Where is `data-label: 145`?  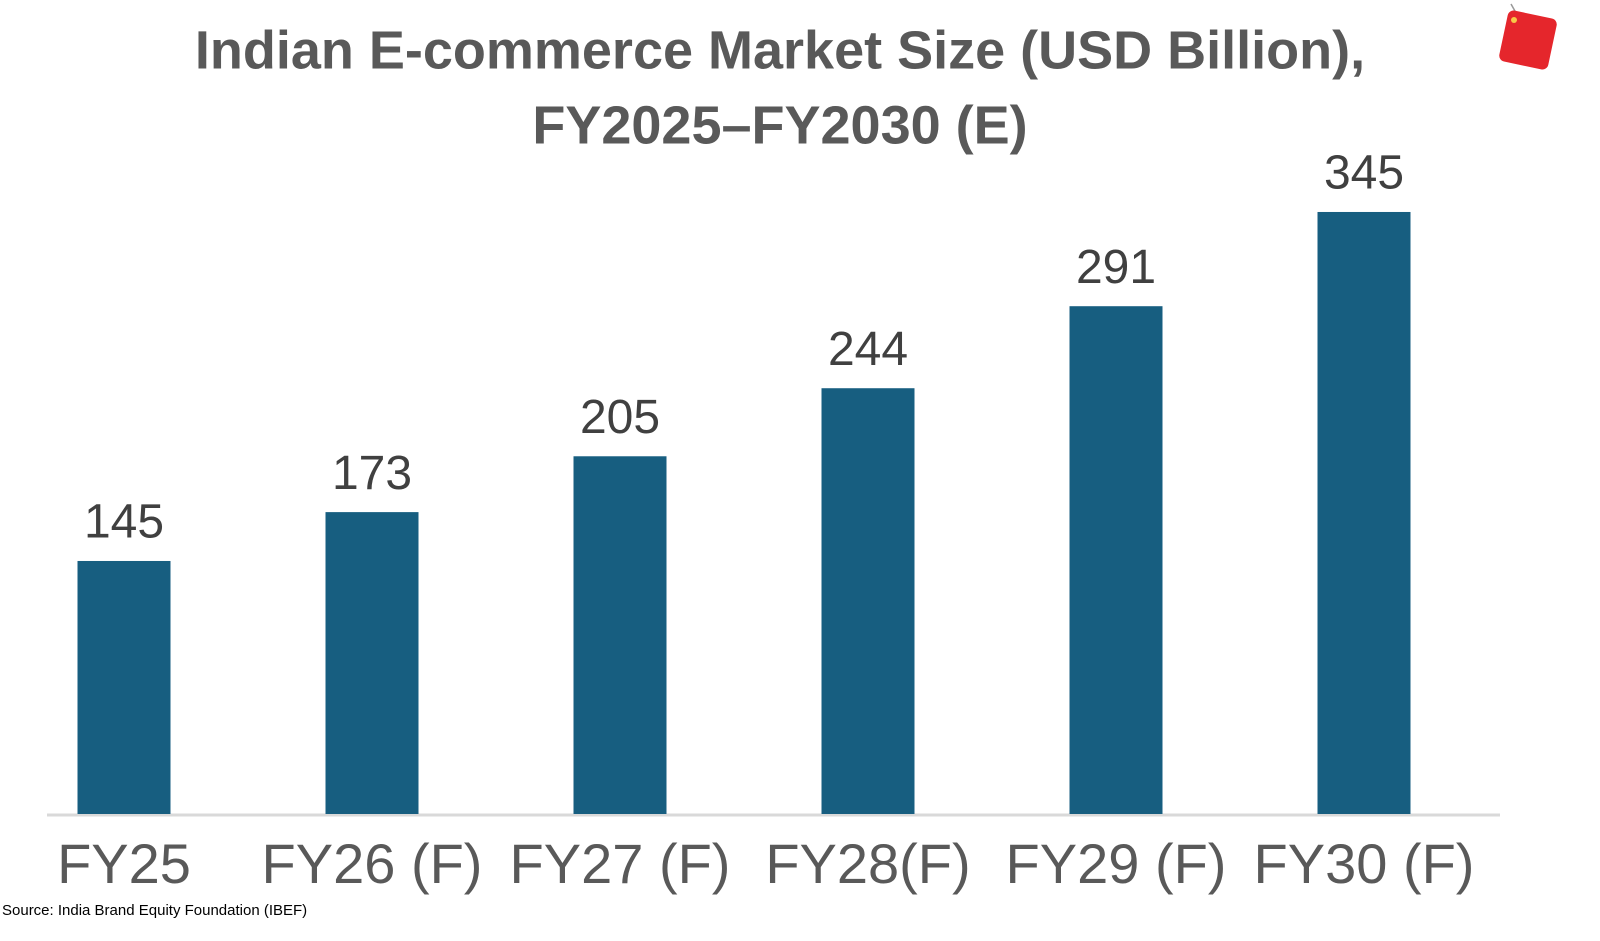
data-label: 145 is located at coordinates (124, 522).